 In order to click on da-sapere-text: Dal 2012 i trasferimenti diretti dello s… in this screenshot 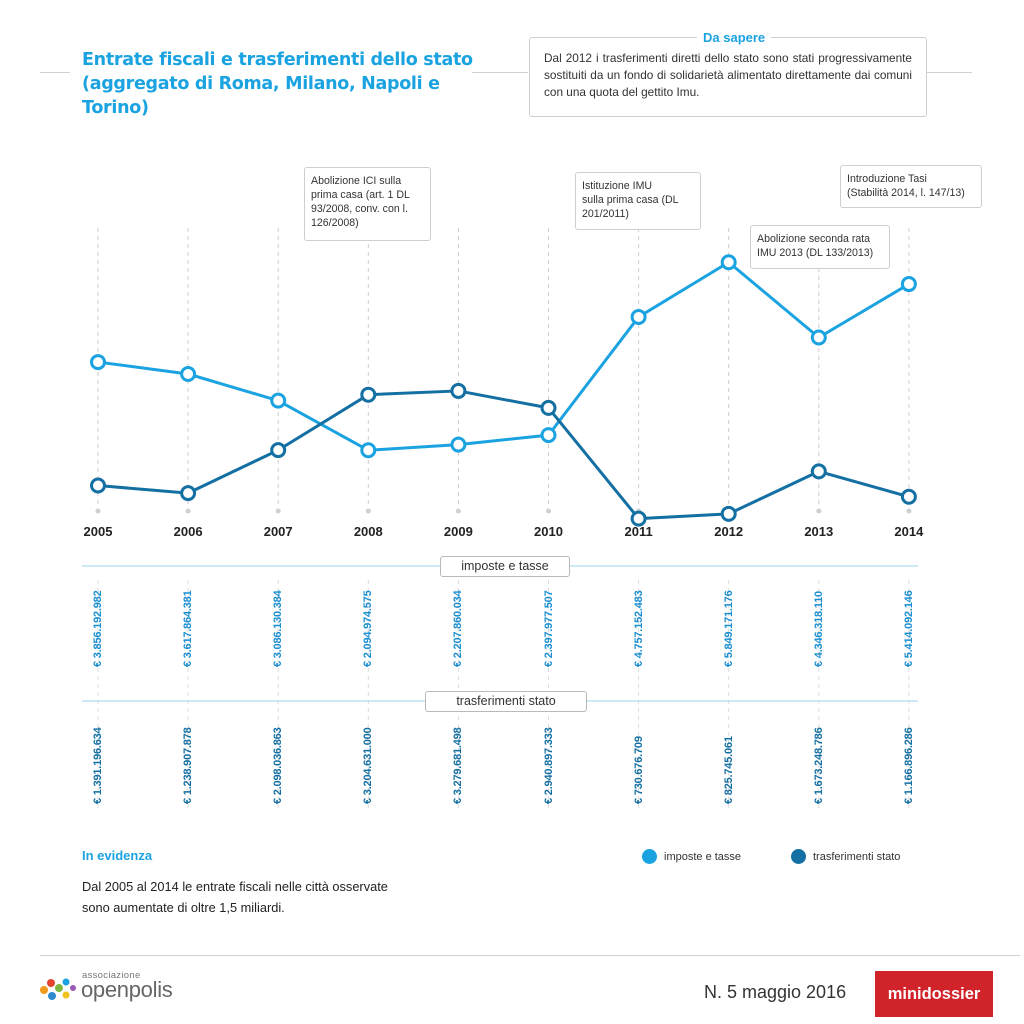, I will do `click(728, 75)`.